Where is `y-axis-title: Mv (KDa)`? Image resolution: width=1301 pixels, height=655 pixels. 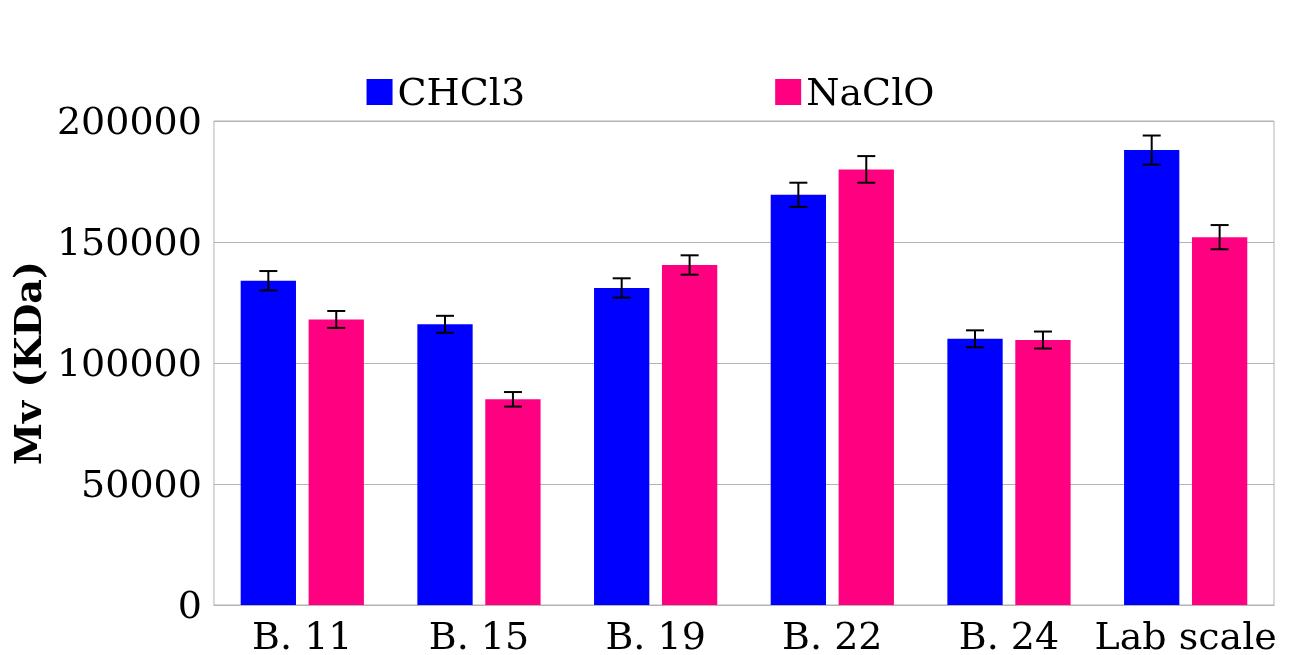 y-axis-title: Mv (KDa) is located at coordinates (27, 363).